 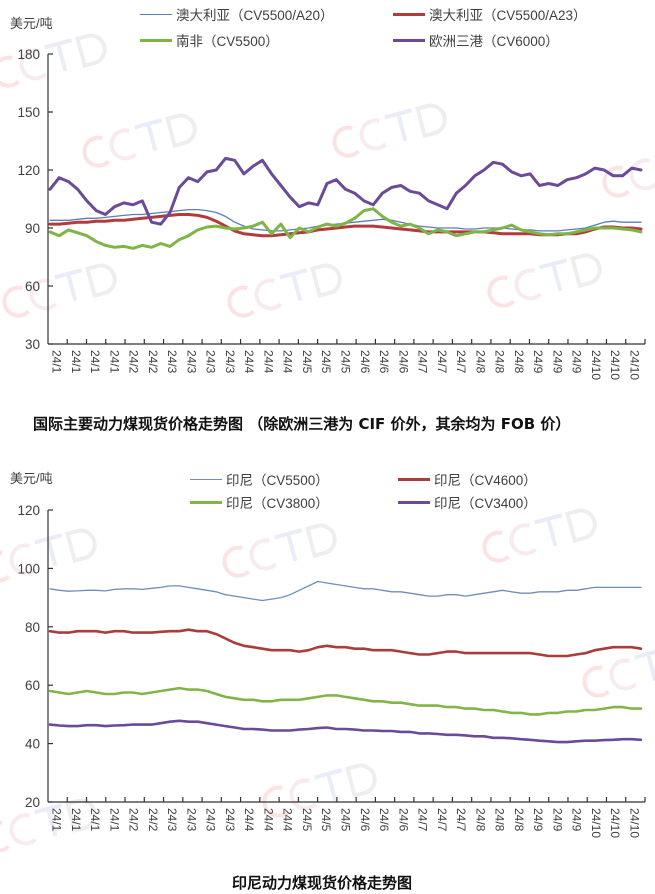 I want to click on legend-label-europe: 欧洲三港（CV6000）, so click(x=494, y=41).